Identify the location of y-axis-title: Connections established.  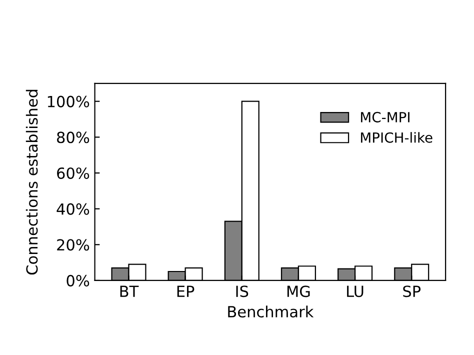
(32, 182).